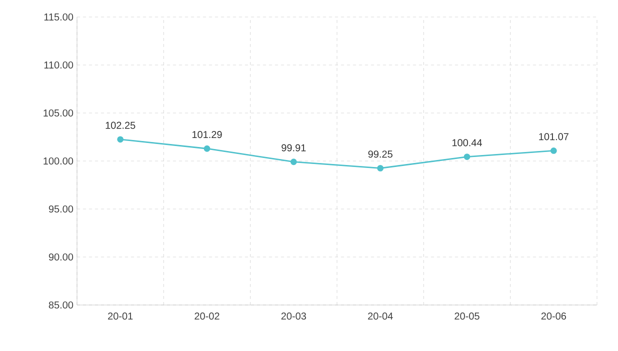 The image size is (618, 351). What do you see at coordinates (294, 148) in the screenshot?
I see `data-label: 99.91` at bounding box center [294, 148].